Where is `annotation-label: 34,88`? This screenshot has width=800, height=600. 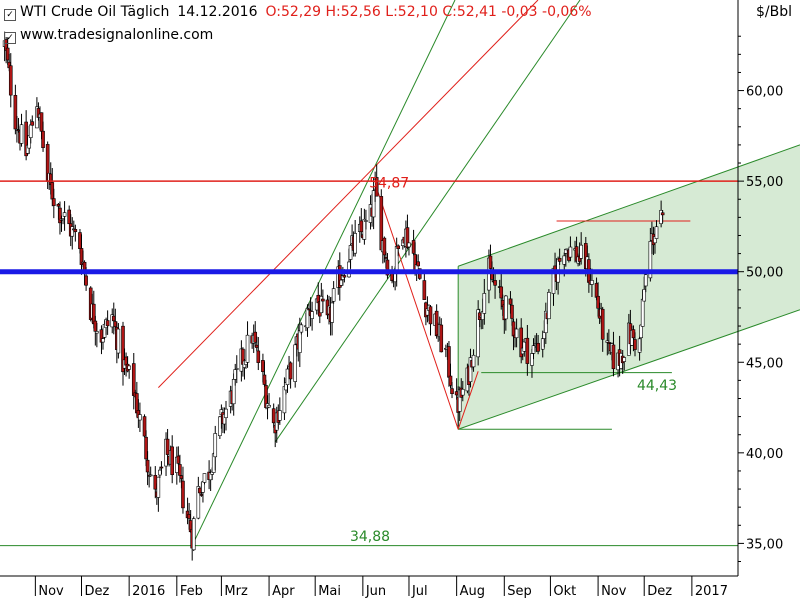 annotation-label: 34,88 is located at coordinates (370, 537).